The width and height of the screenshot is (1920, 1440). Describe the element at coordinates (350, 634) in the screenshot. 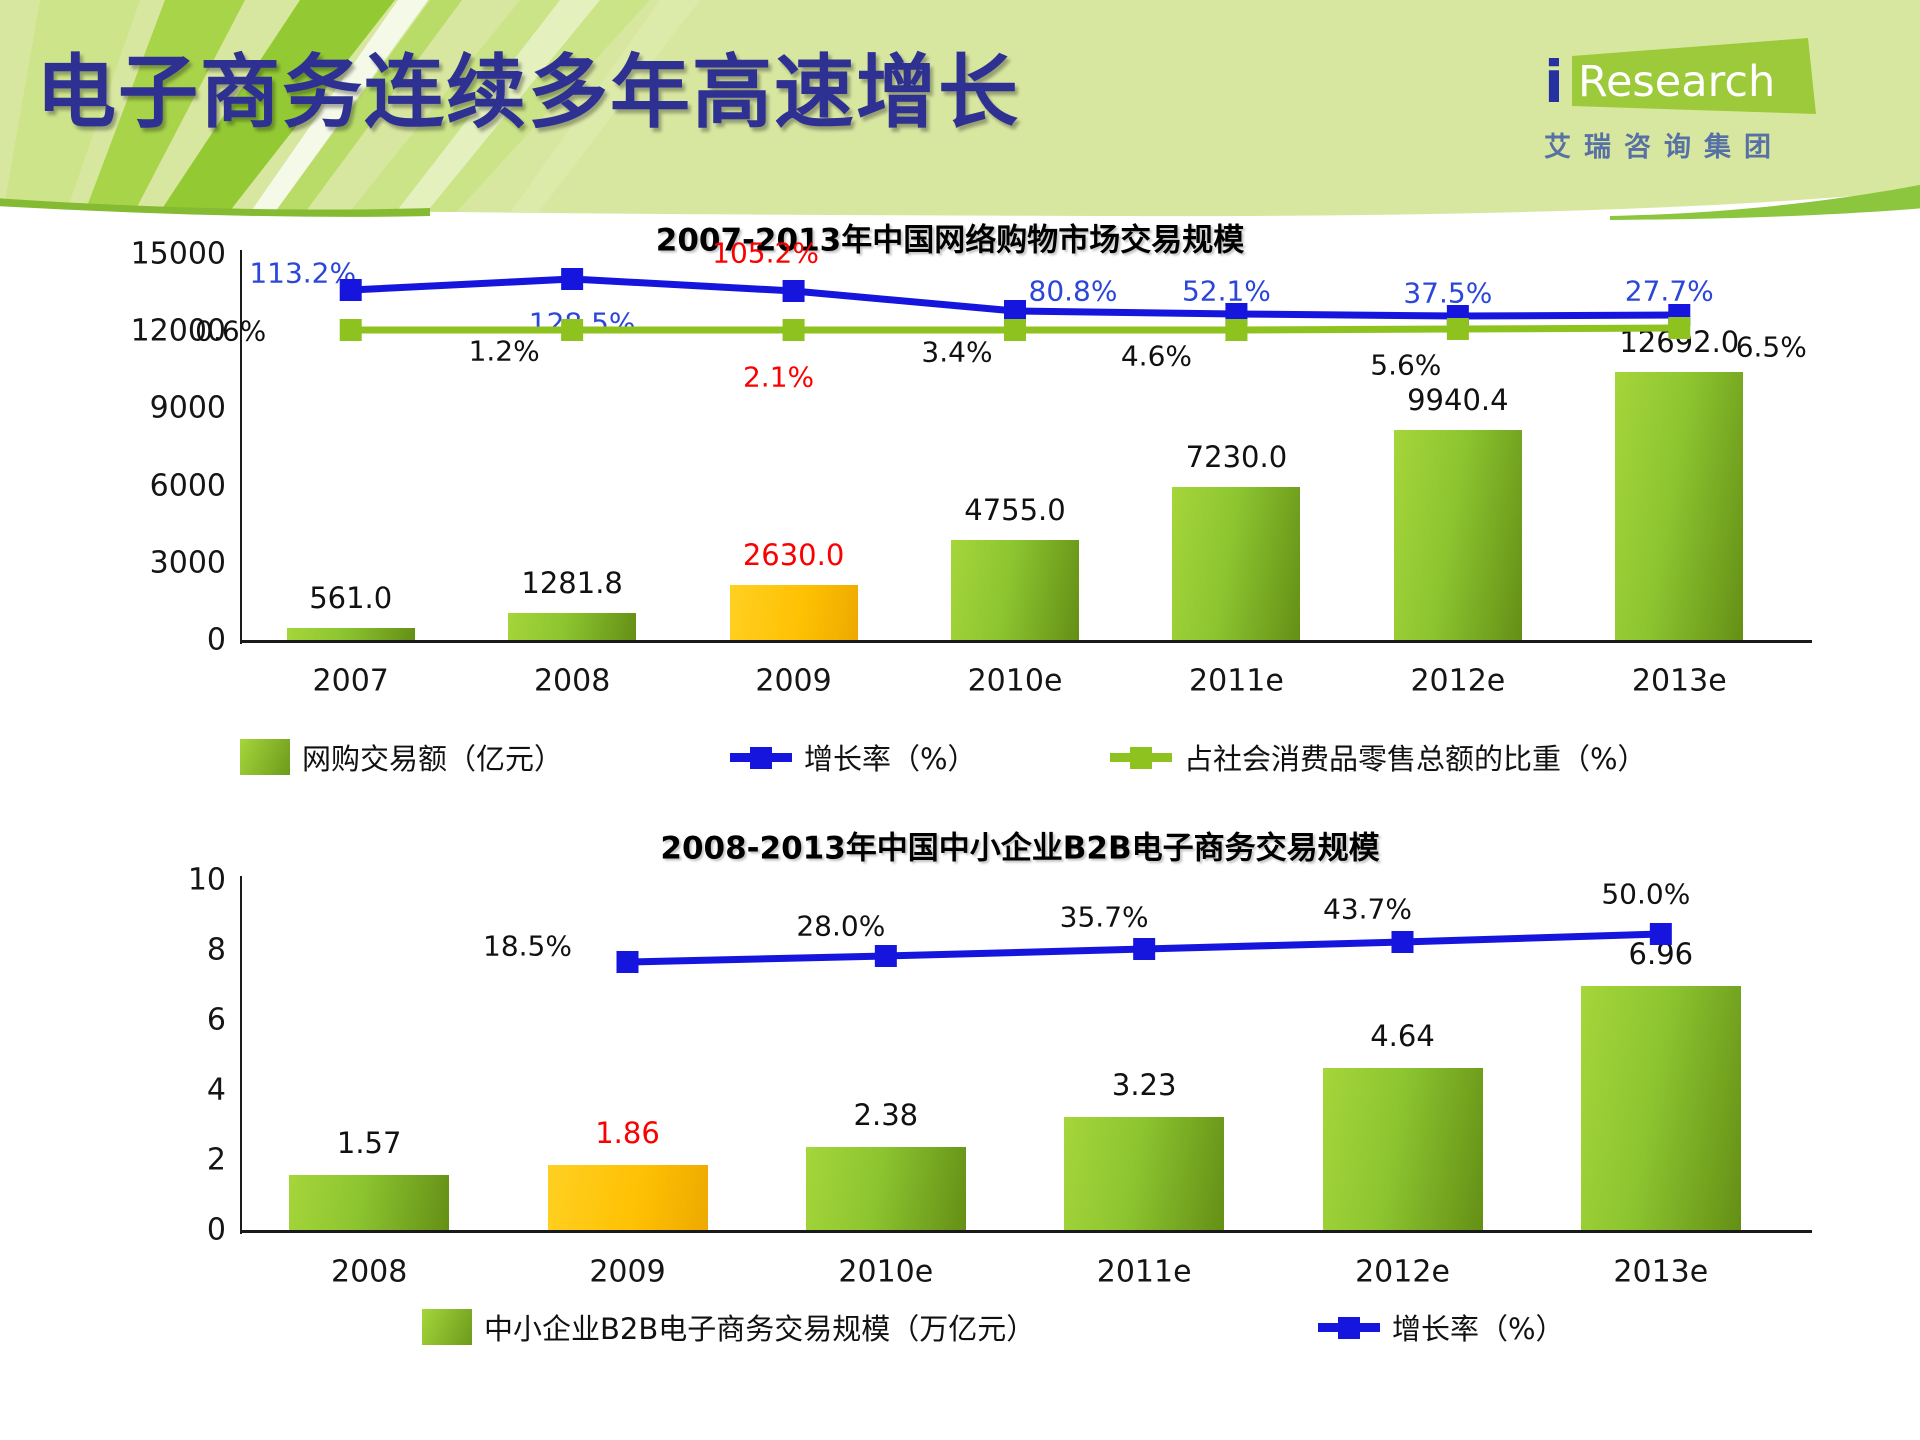

I see `bar-2007` at that location.